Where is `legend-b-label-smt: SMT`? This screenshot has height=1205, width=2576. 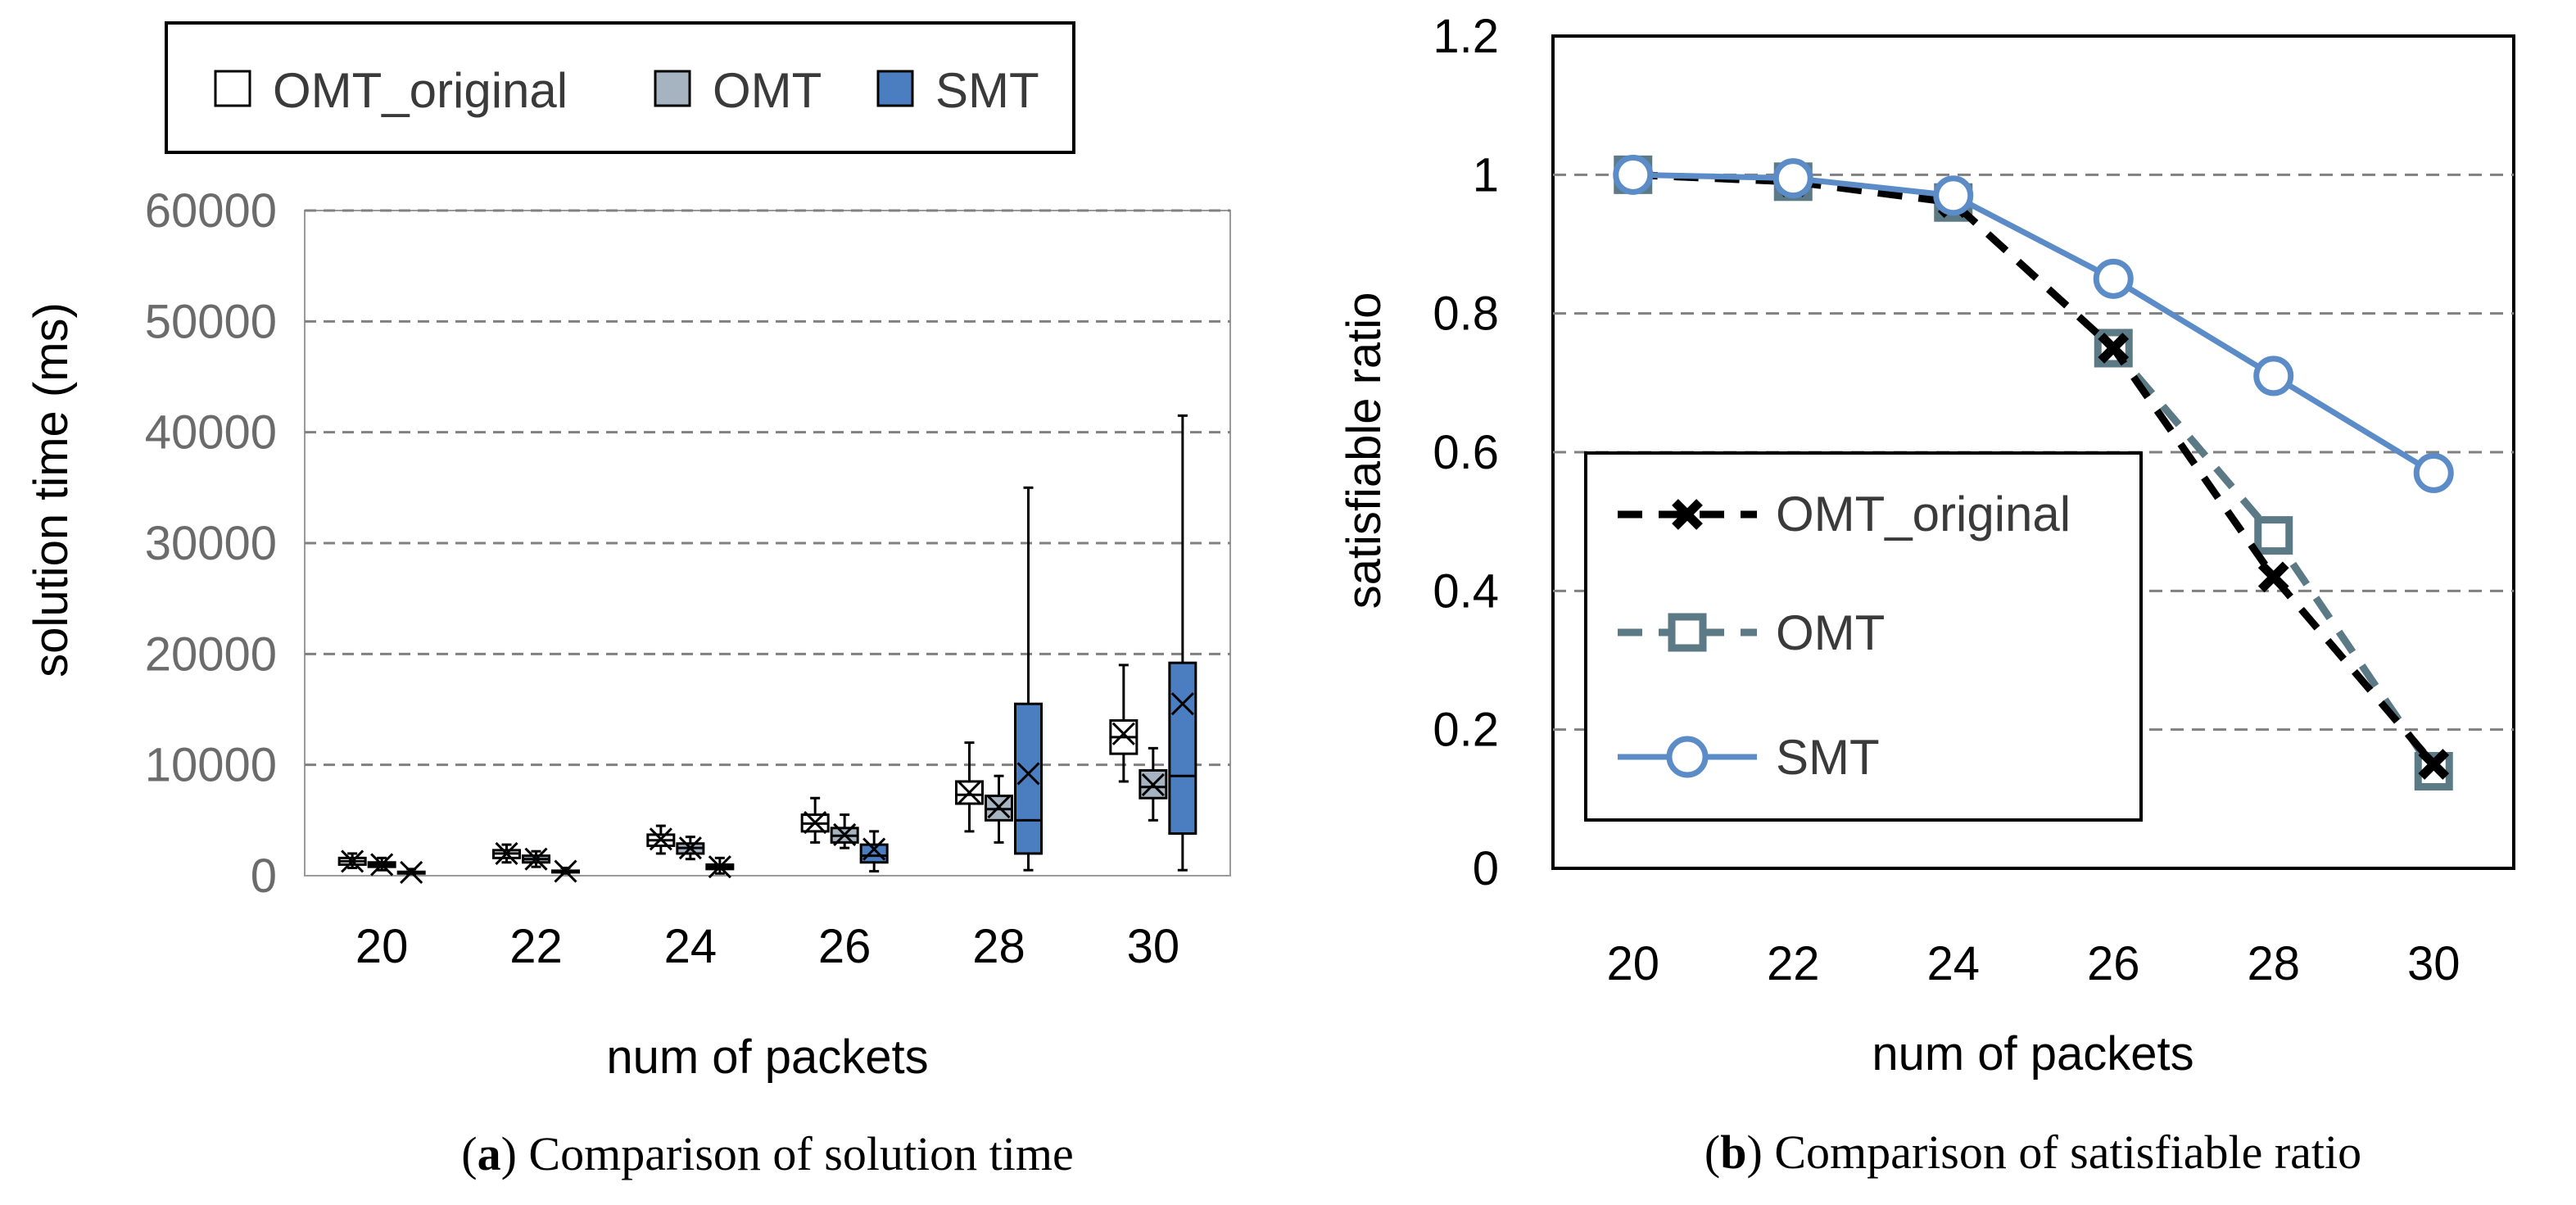 legend-b-label-smt: SMT is located at coordinates (1828, 758).